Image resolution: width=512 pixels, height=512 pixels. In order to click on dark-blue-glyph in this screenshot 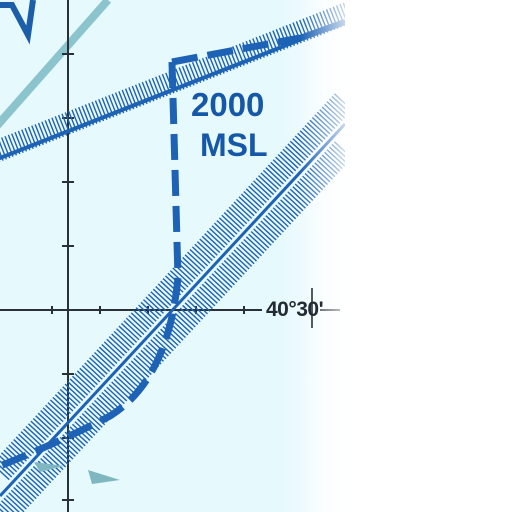, I will do `click(18, 22)`.